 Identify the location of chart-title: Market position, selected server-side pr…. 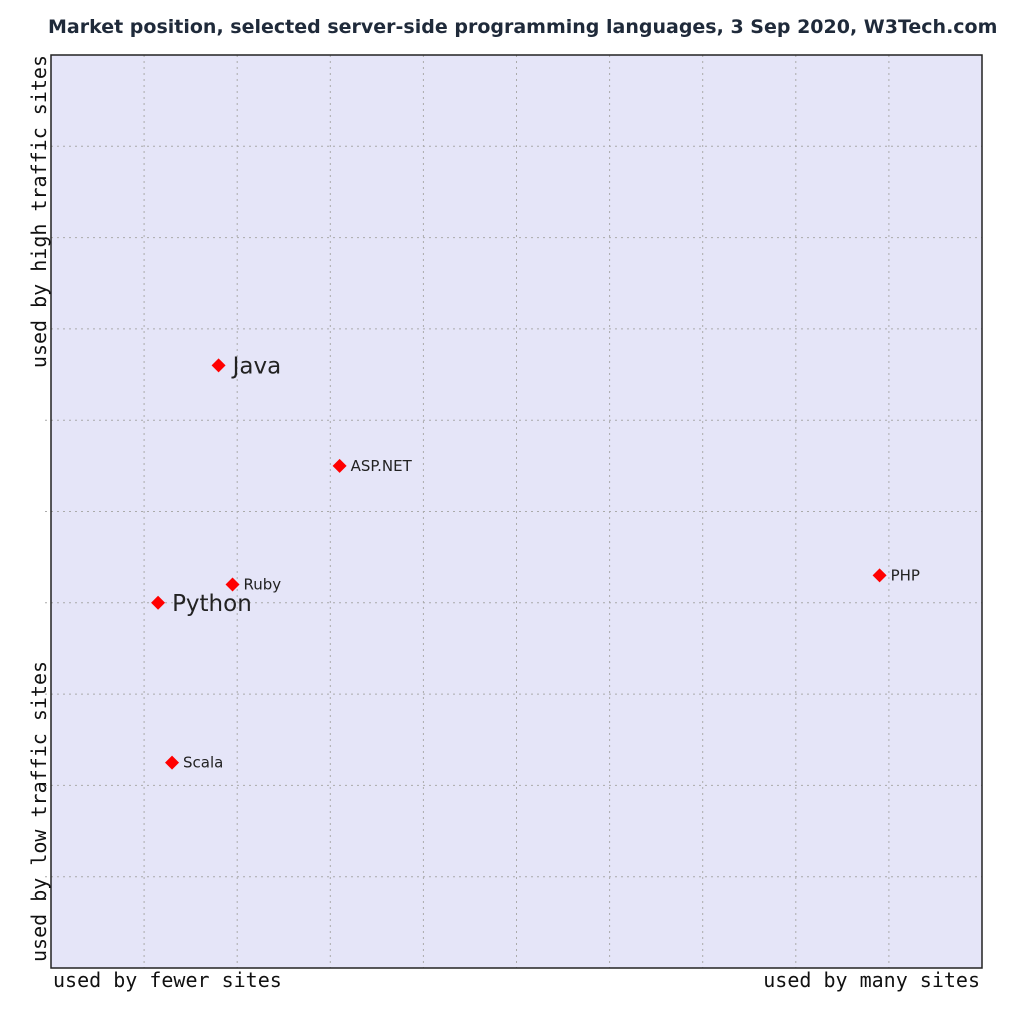
(523, 27).